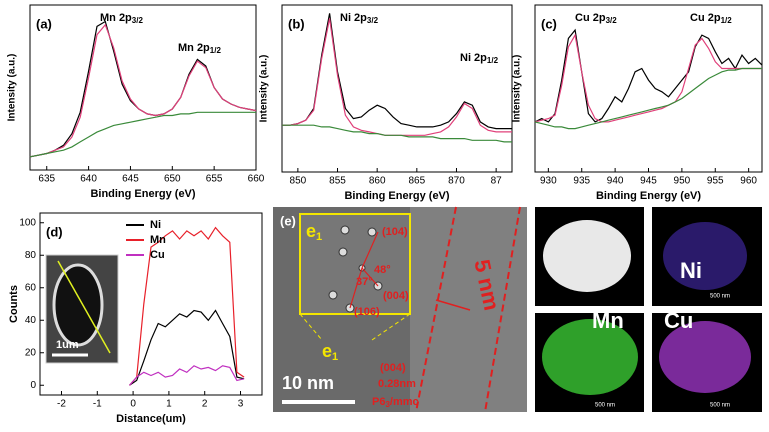  What do you see at coordinates (395, 232) in the screenshot?
I see `plane-label: (104)` at bounding box center [395, 232].